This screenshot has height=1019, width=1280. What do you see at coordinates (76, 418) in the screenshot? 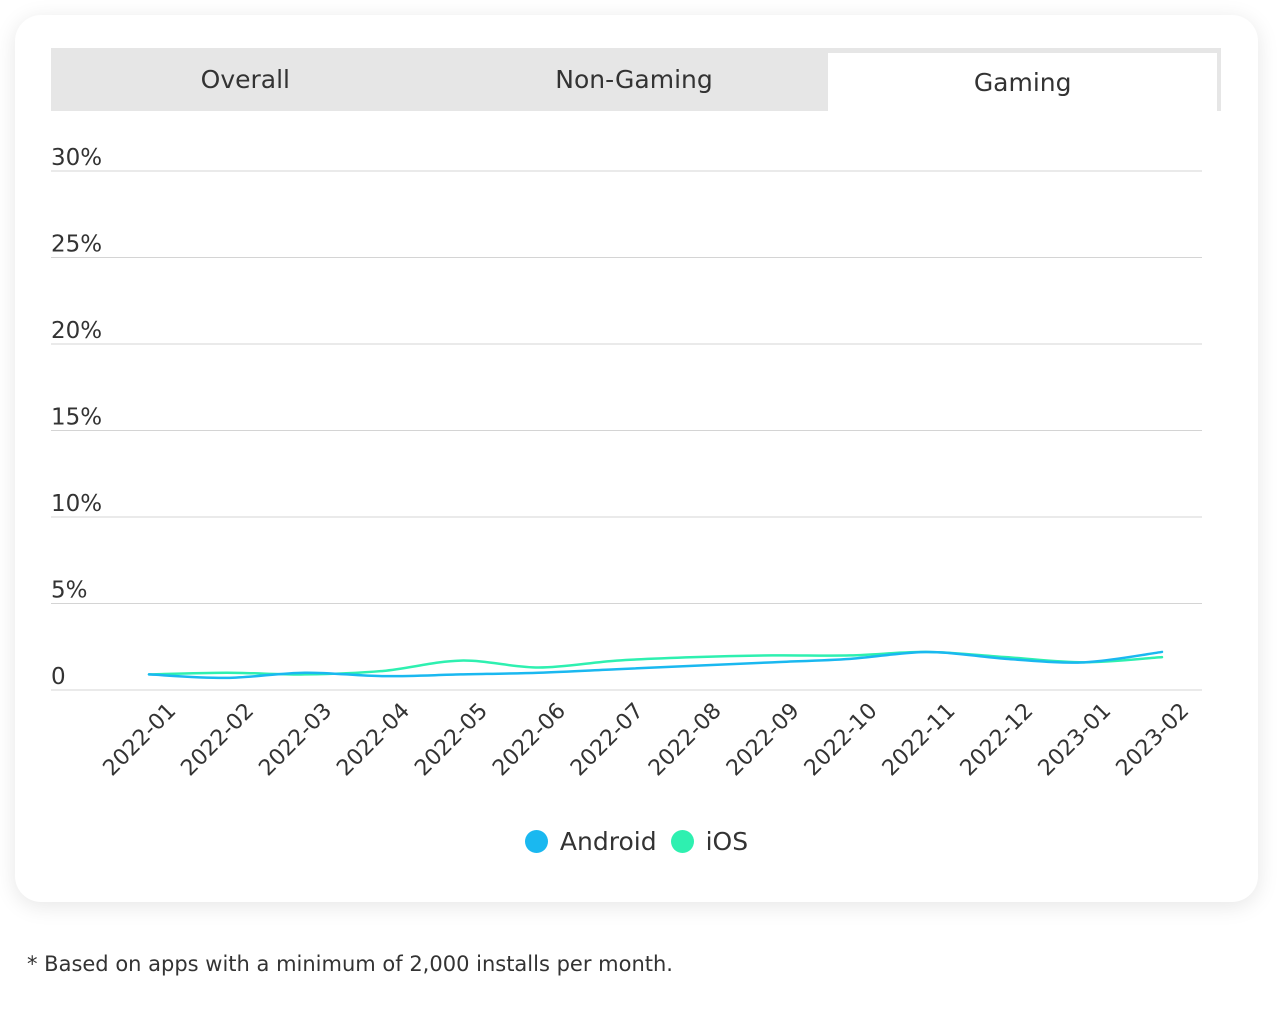
I see `y-tick-label: 15%` at bounding box center [76, 418].